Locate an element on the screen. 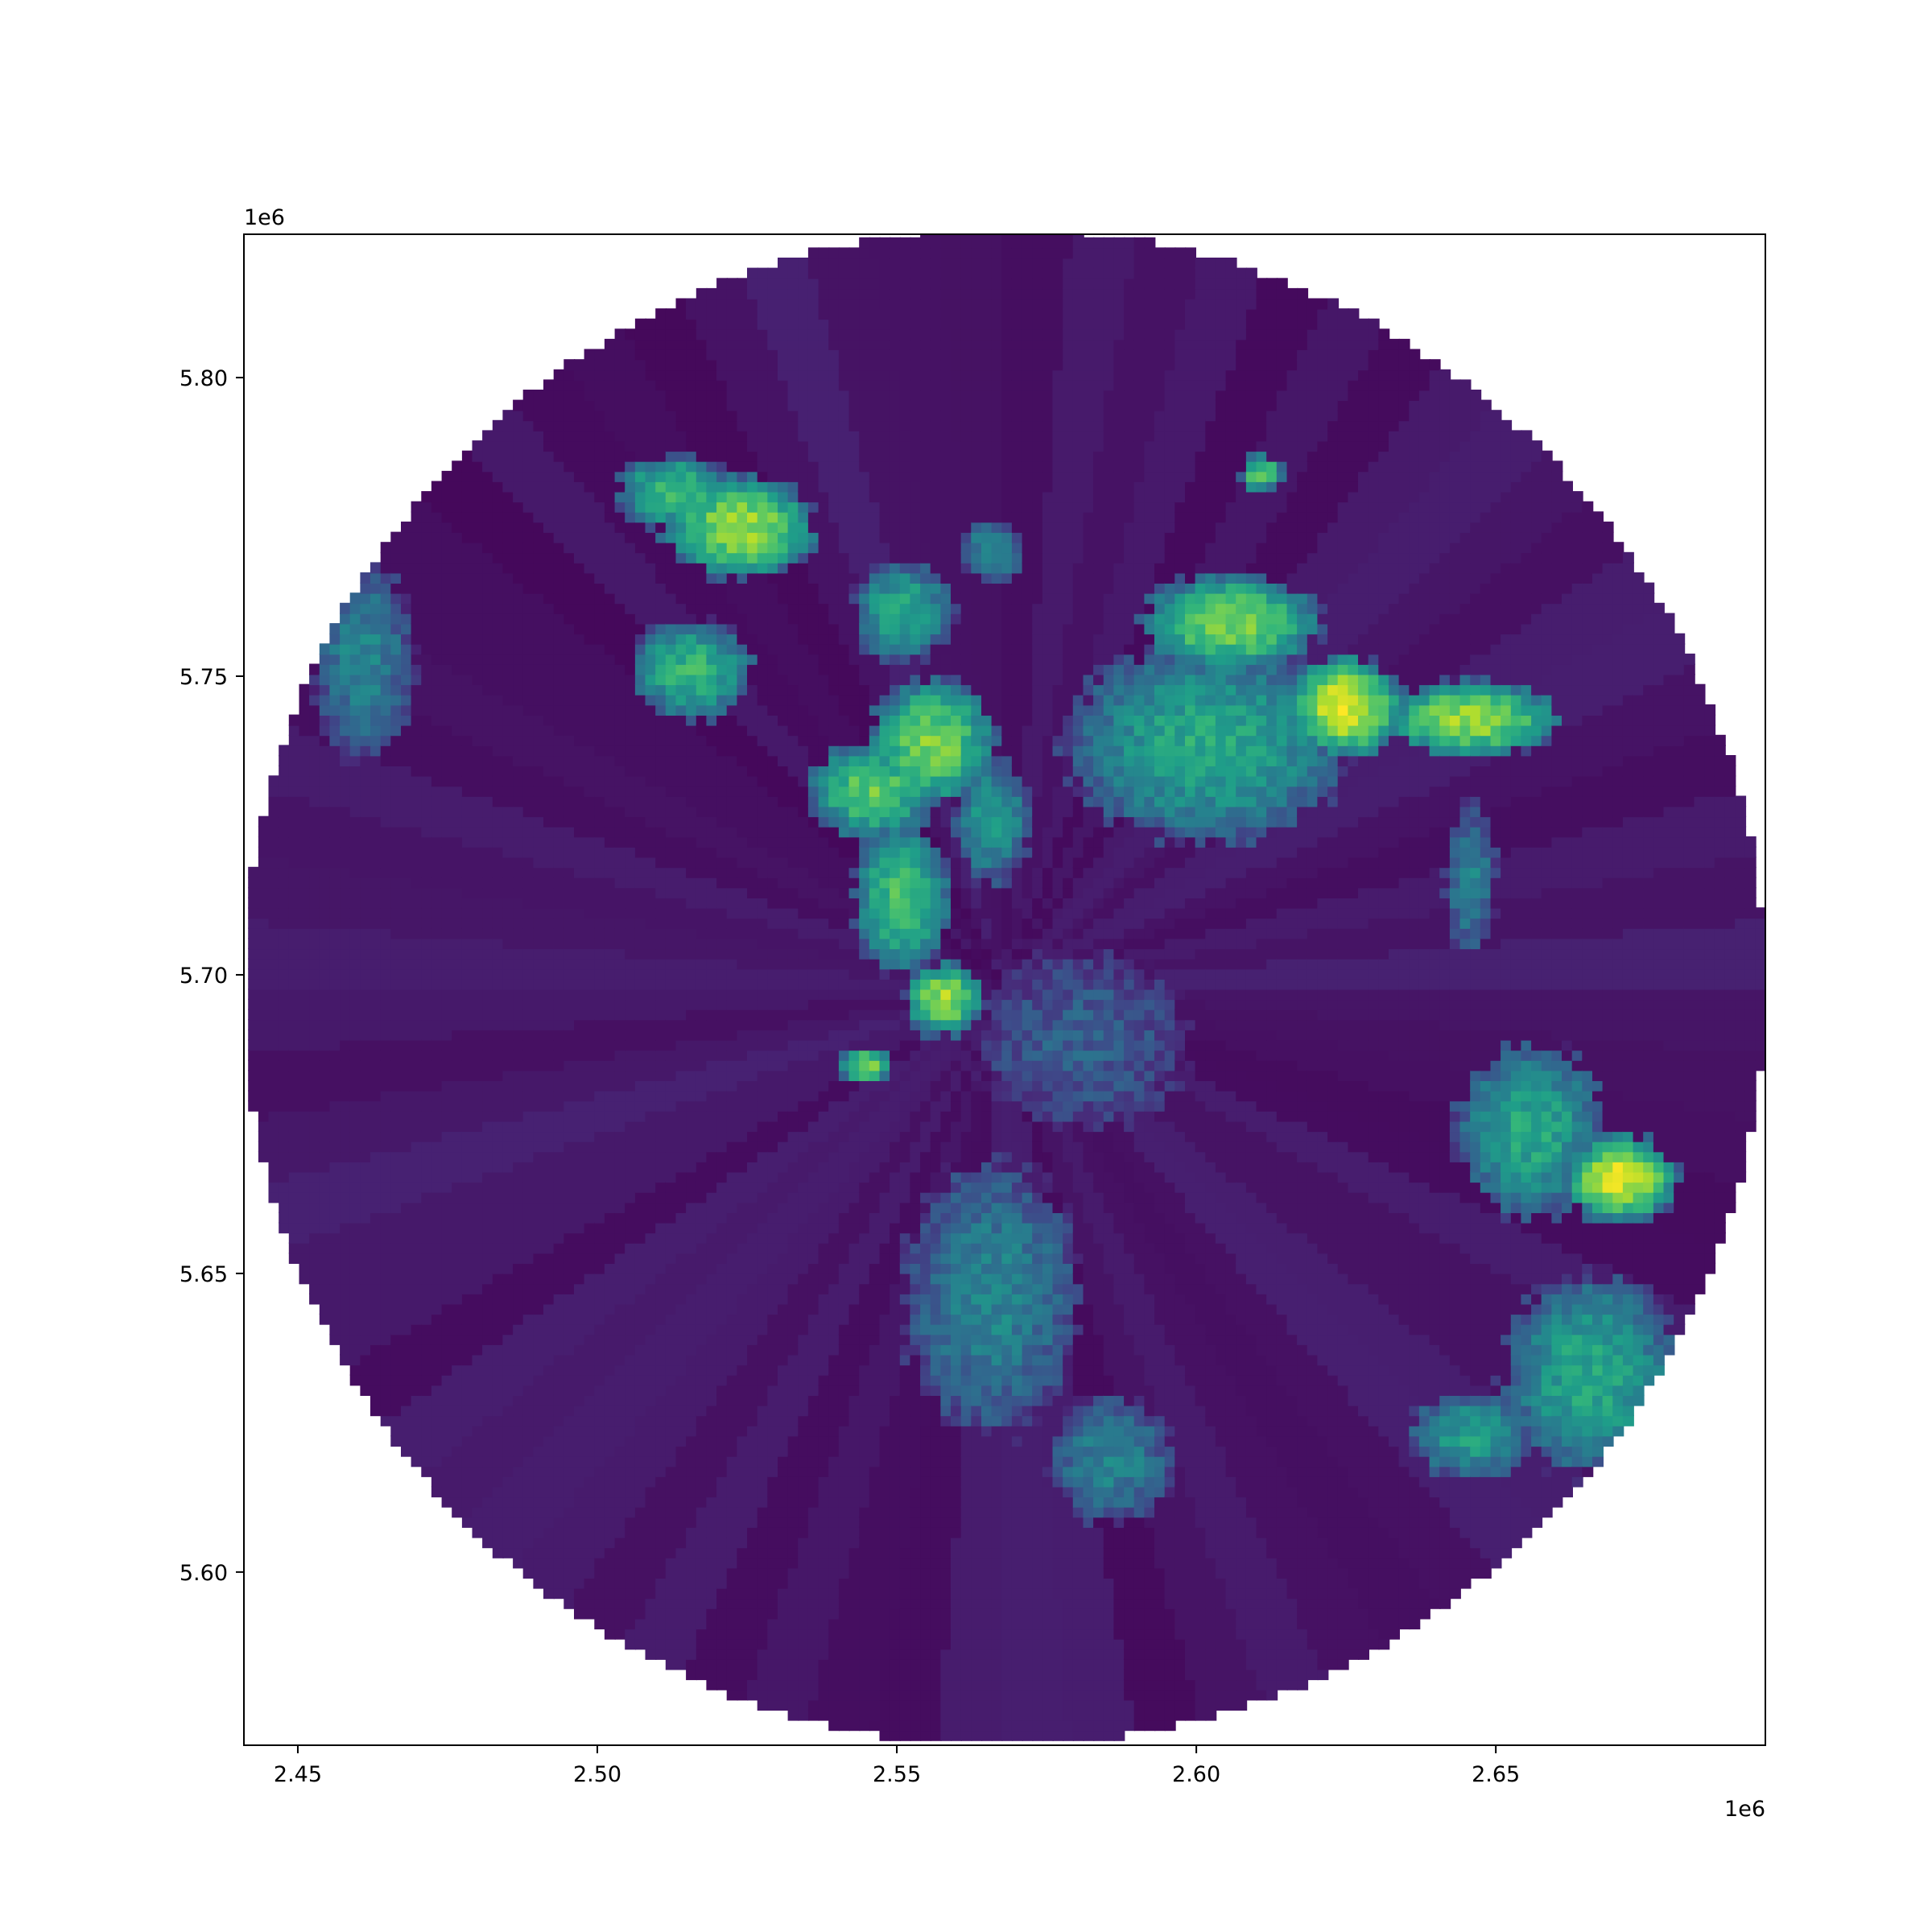  x-tick-label: 2.65 is located at coordinates (1496, 1774).